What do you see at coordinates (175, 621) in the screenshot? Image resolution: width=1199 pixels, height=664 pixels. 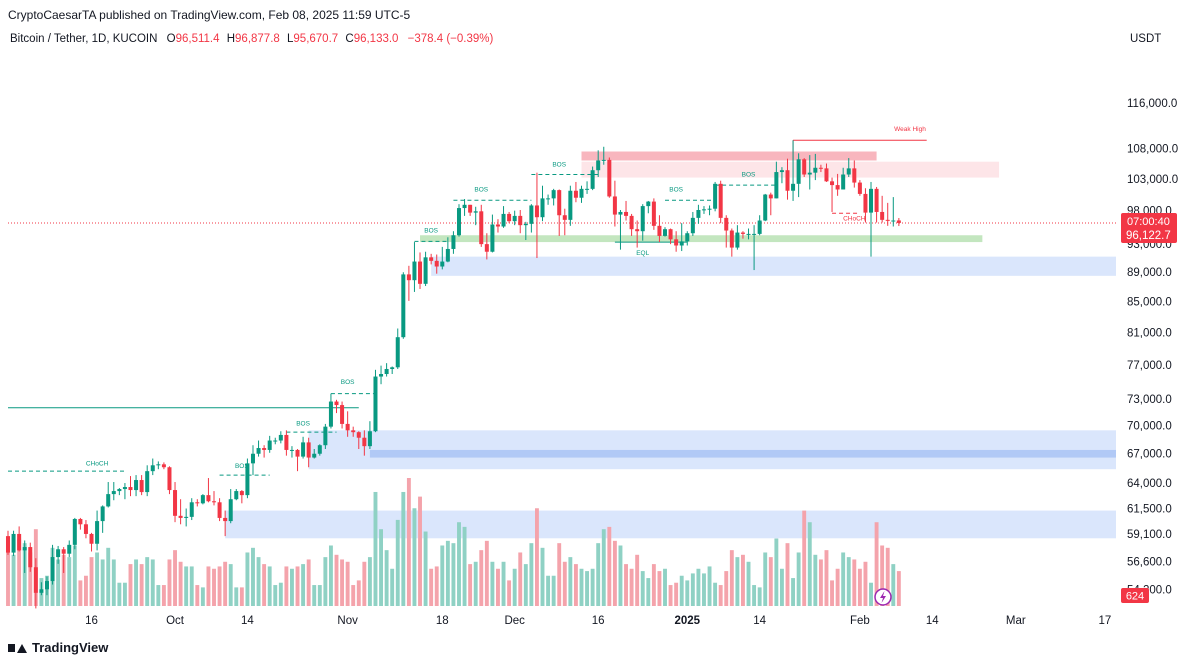 I see `time-tick-label: Oct` at bounding box center [175, 621].